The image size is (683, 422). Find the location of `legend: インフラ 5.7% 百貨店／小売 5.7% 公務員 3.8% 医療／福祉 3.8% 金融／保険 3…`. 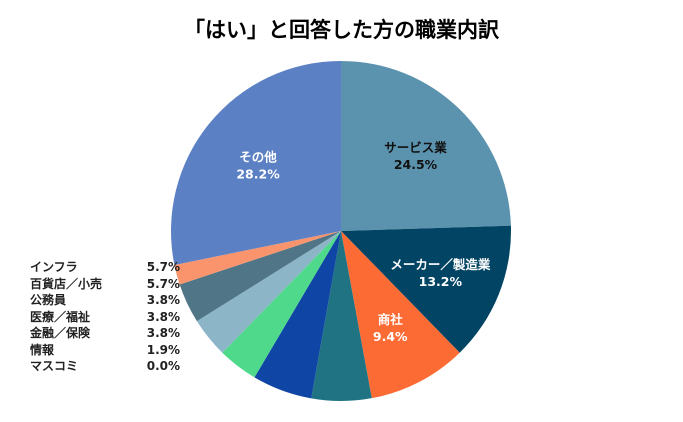

legend: インフラ 5.7% 百貨店／小売 5.7% 公務員 3.8% 医療／福祉 3.8% 金融／保険 3… is located at coordinates (105, 317).